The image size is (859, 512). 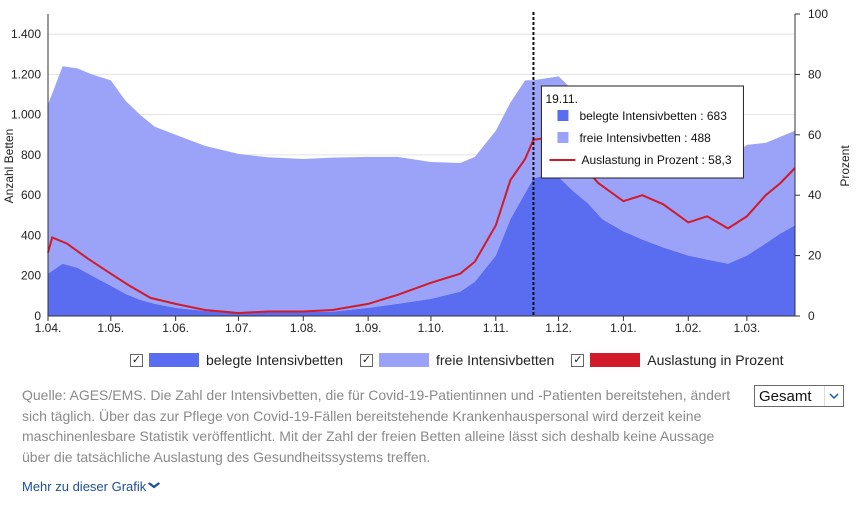 I want to click on more-link: Mehr zu dieser Grafik, so click(x=91, y=486).